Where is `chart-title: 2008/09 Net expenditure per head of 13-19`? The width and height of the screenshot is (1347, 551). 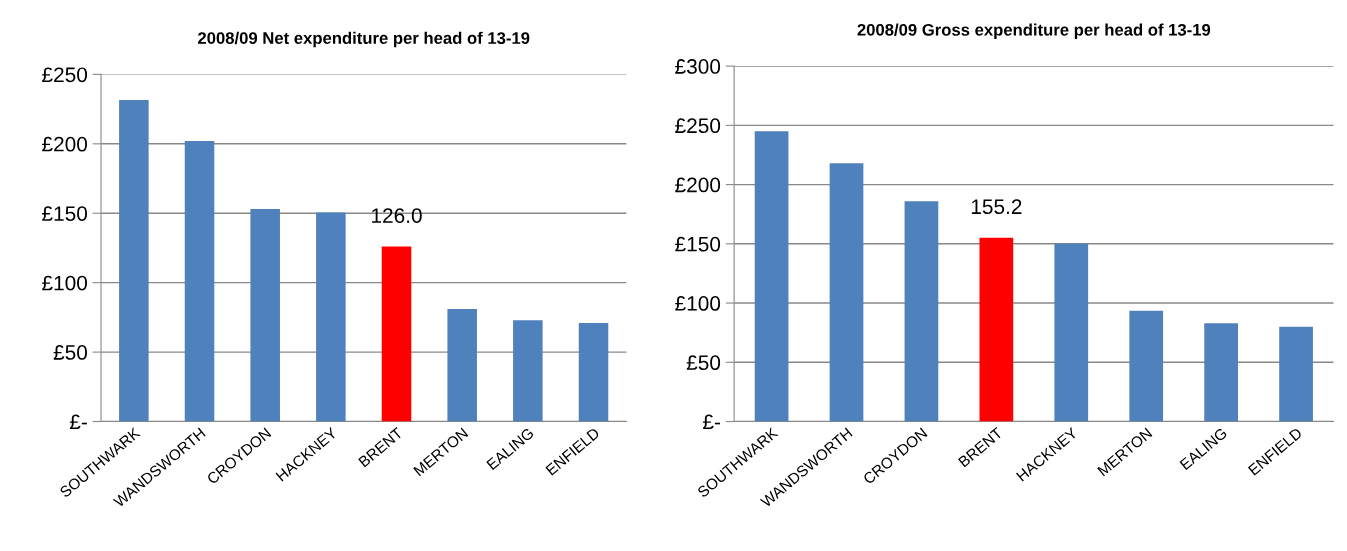
chart-title: 2008/09 Net expenditure per head of 13-19 is located at coordinates (364, 39).